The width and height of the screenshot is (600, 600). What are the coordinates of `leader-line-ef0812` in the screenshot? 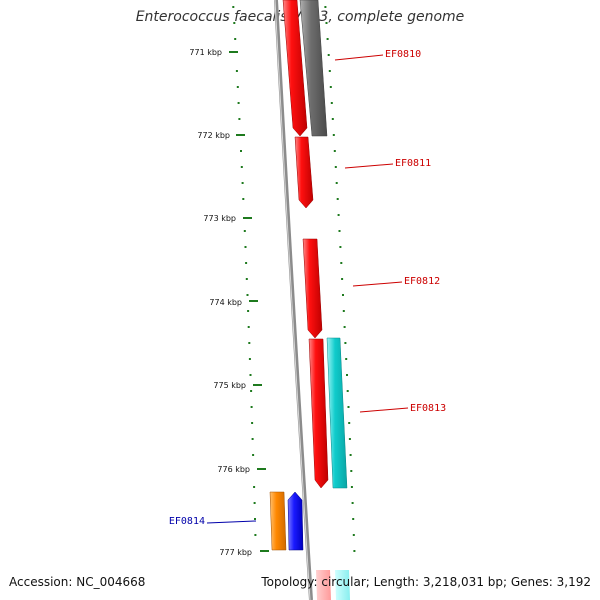 It's located at (377, 284).